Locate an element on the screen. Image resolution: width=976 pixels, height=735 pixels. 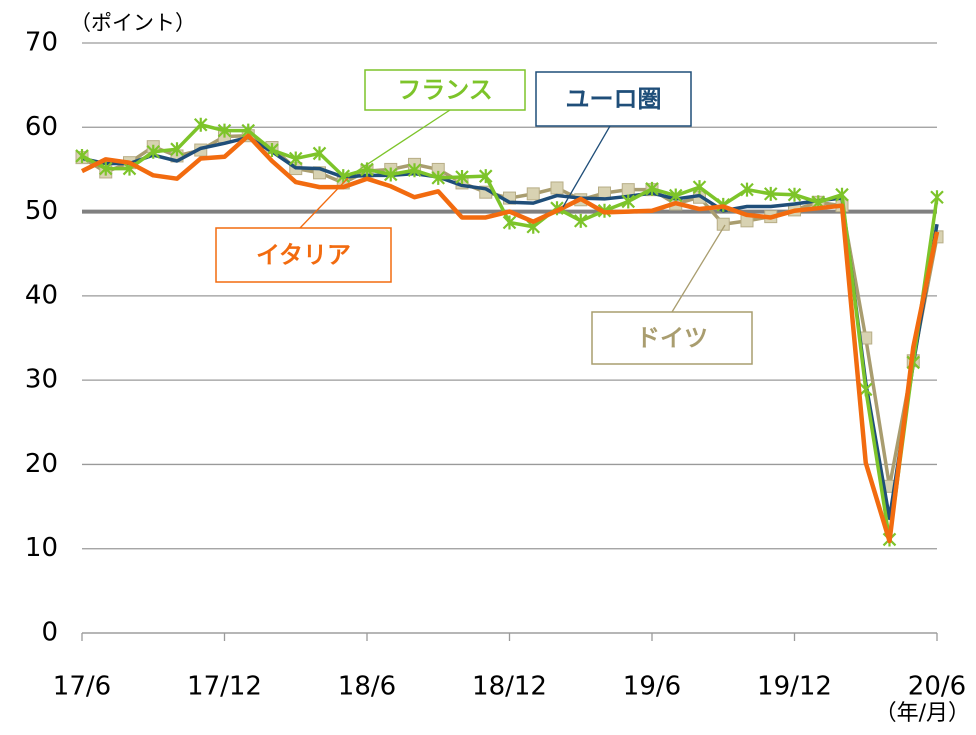
legend-label: フランス is located at coordinates (445, 90).